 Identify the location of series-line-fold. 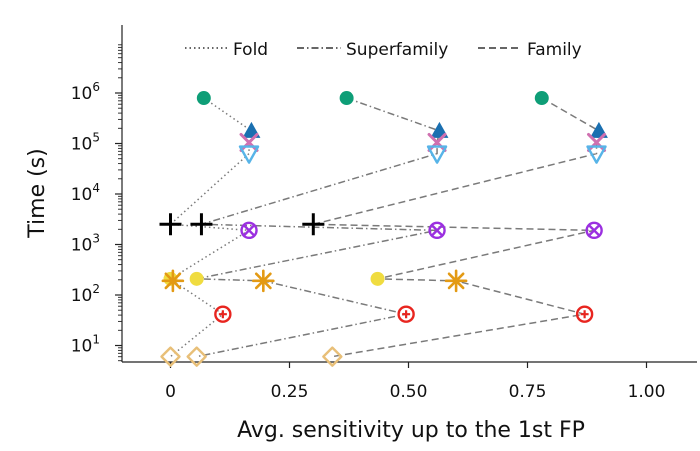
(210, 227).